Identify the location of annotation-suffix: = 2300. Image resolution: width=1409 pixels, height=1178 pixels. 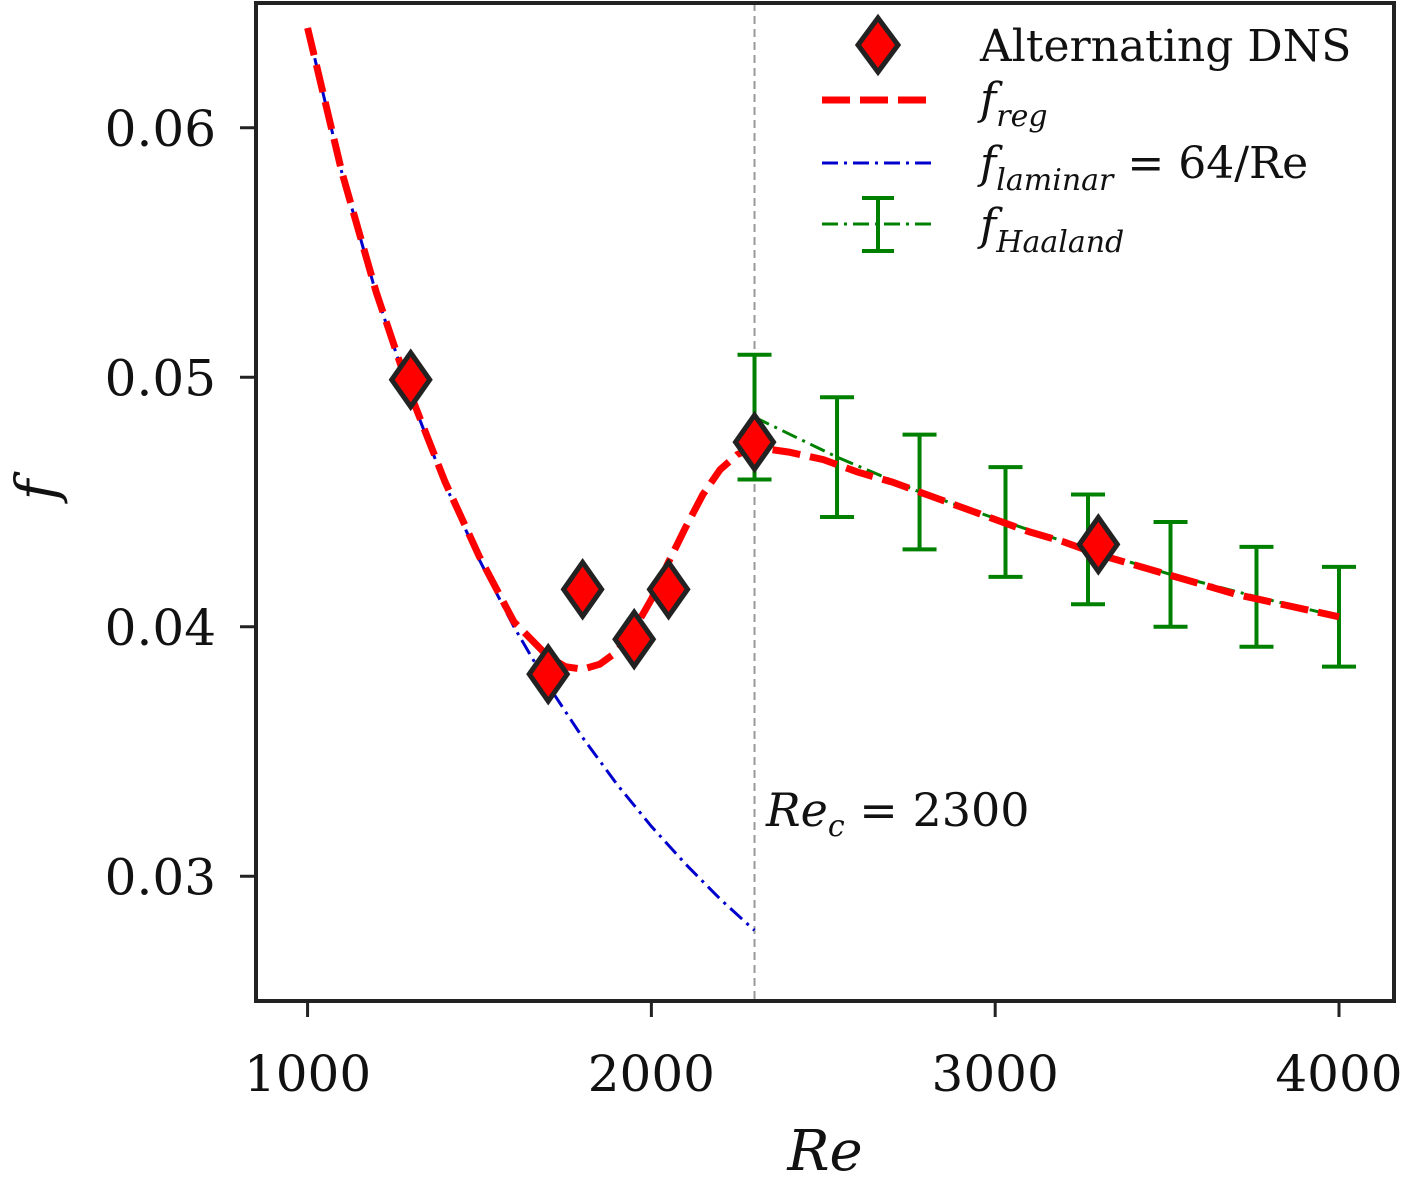
(937, 810).